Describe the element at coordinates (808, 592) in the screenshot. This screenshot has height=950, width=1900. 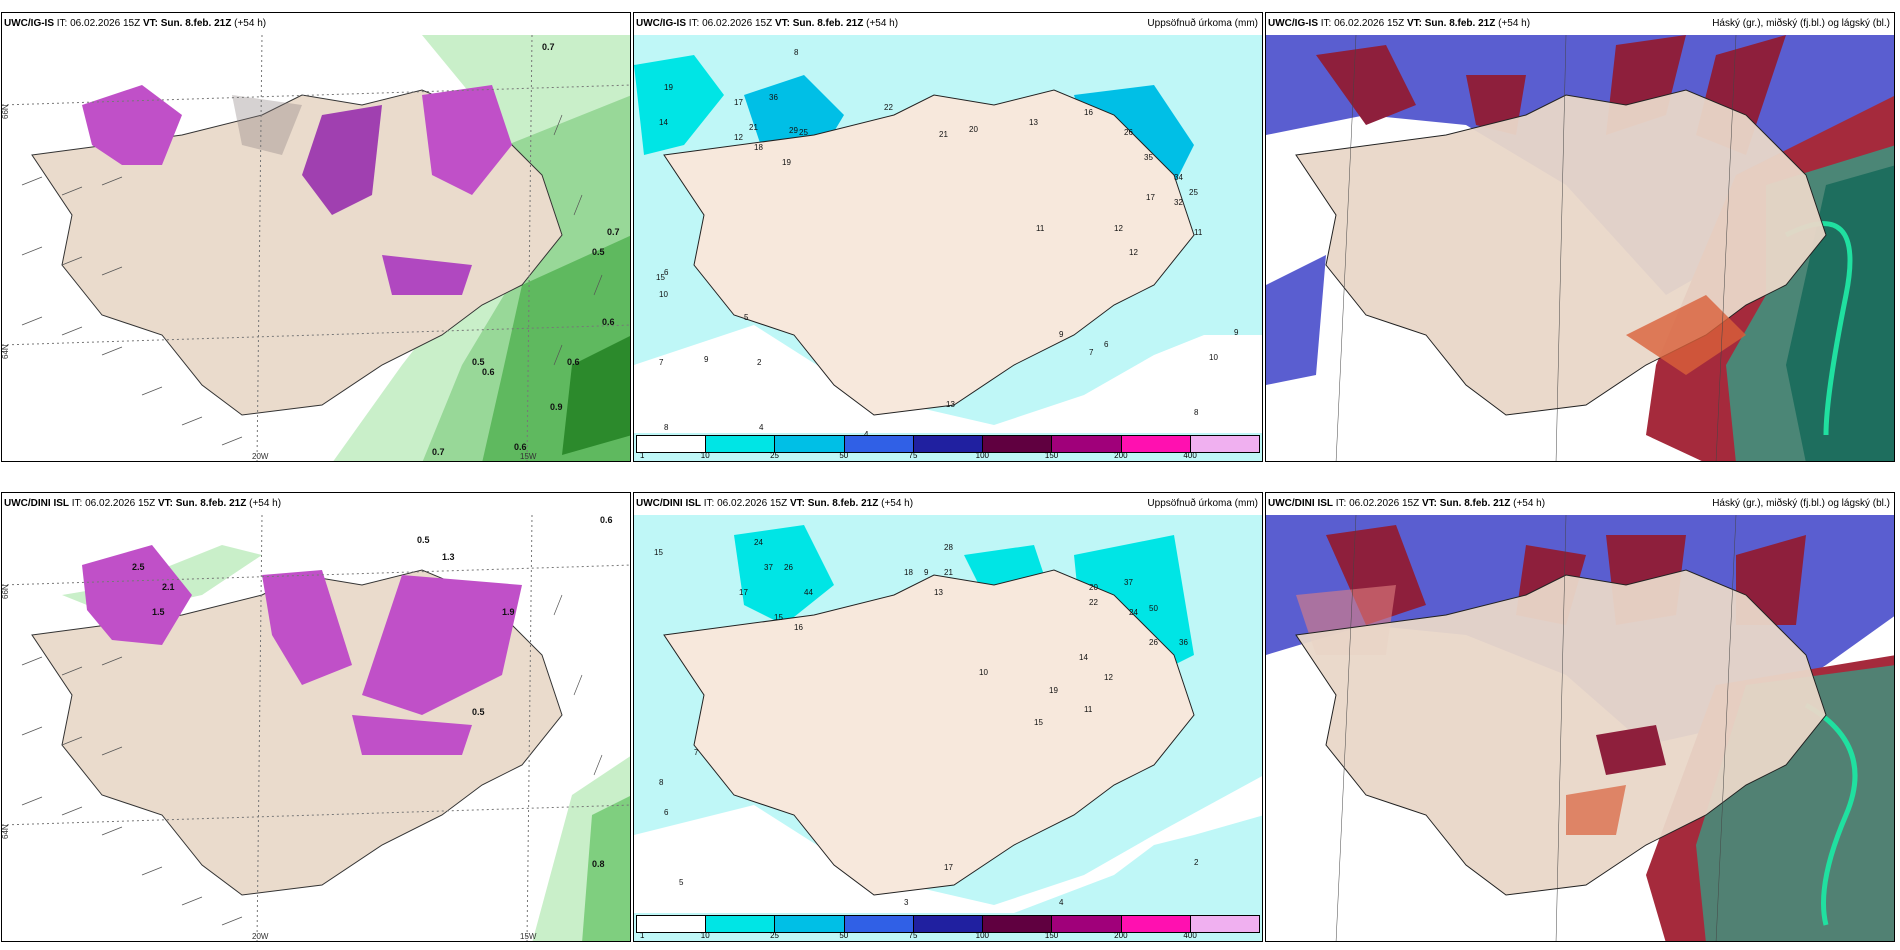
I see `svg-text: 44` at that location.